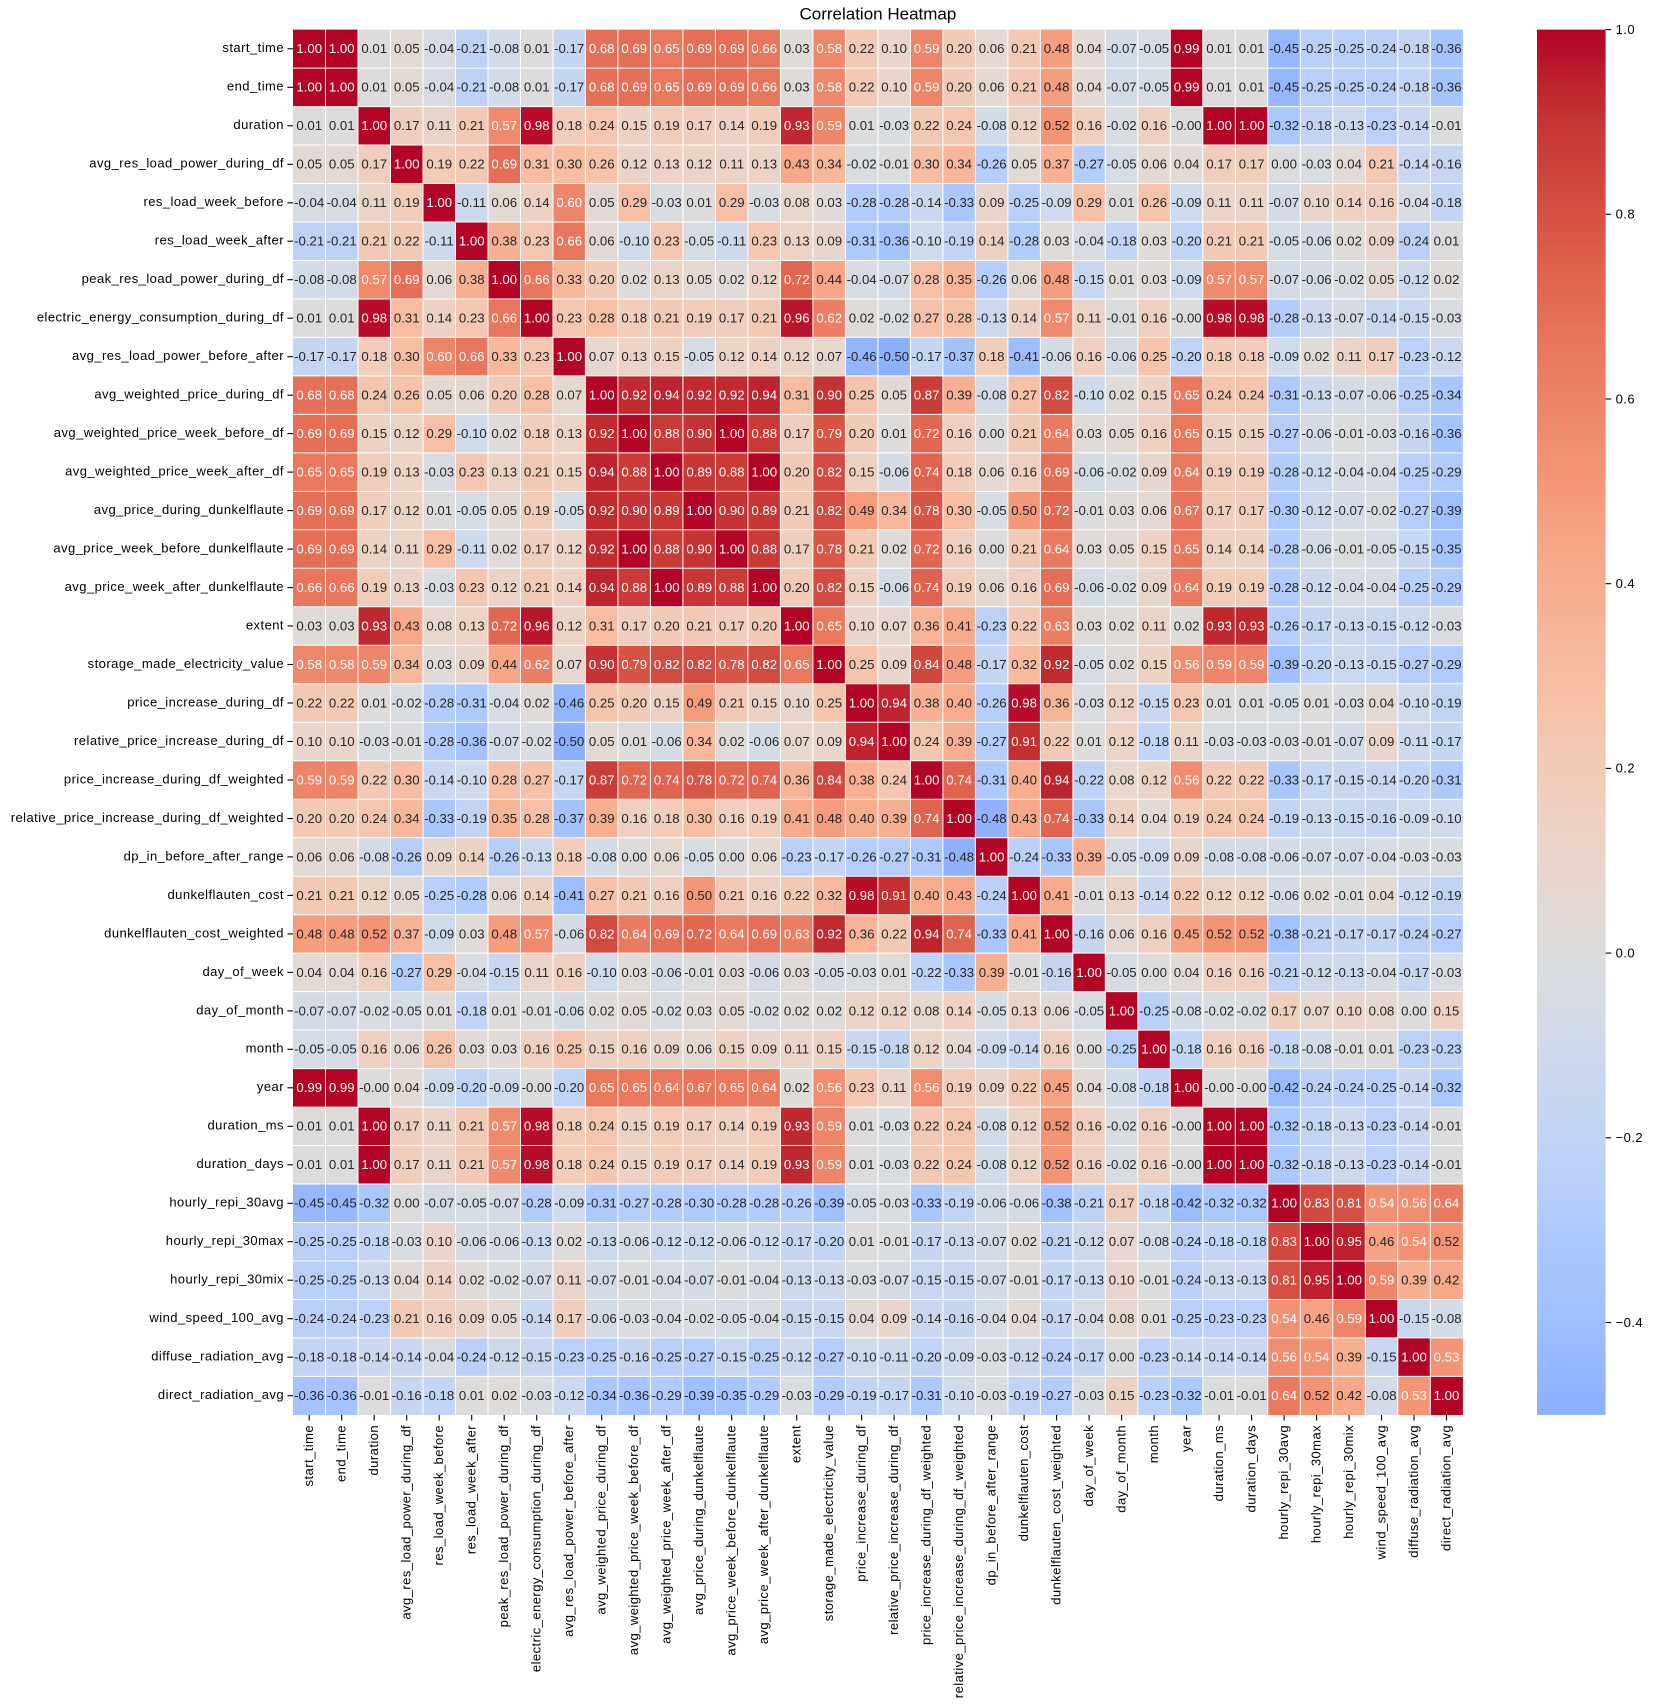 The height and width of the screenshot is (1706, 1653). I want to click on svg-text: -0.00, so click(1187, 318).